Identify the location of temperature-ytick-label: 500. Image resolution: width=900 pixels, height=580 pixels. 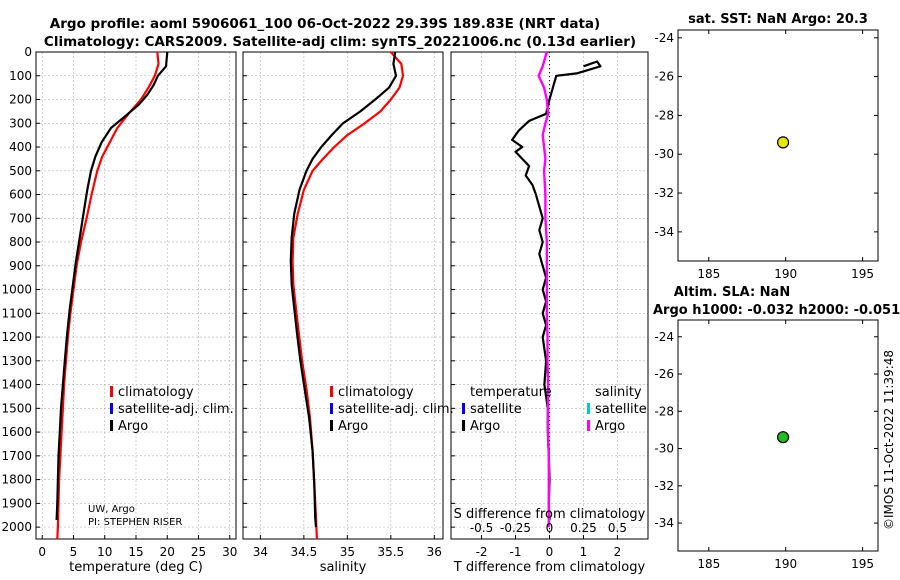
(20, 171).